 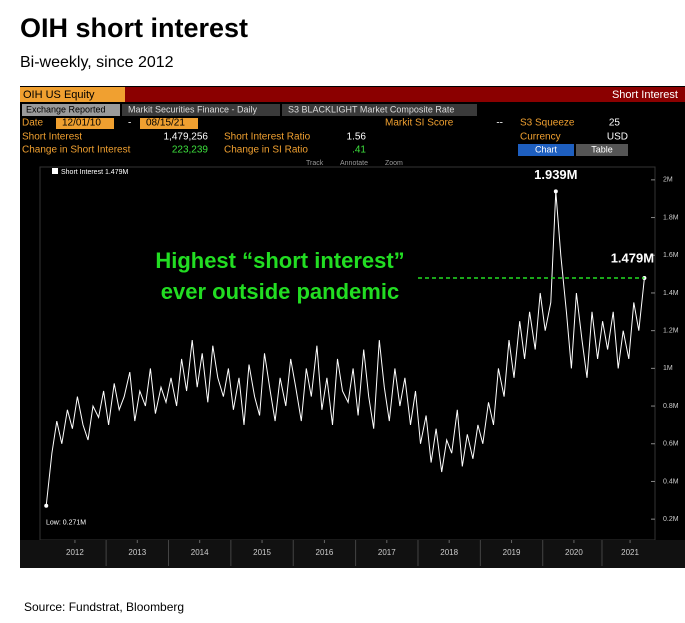 What do you see at coordinates (632, 257) in the screenshot?
I see `last-label: 1.479M` at bounding box center [632, 257].